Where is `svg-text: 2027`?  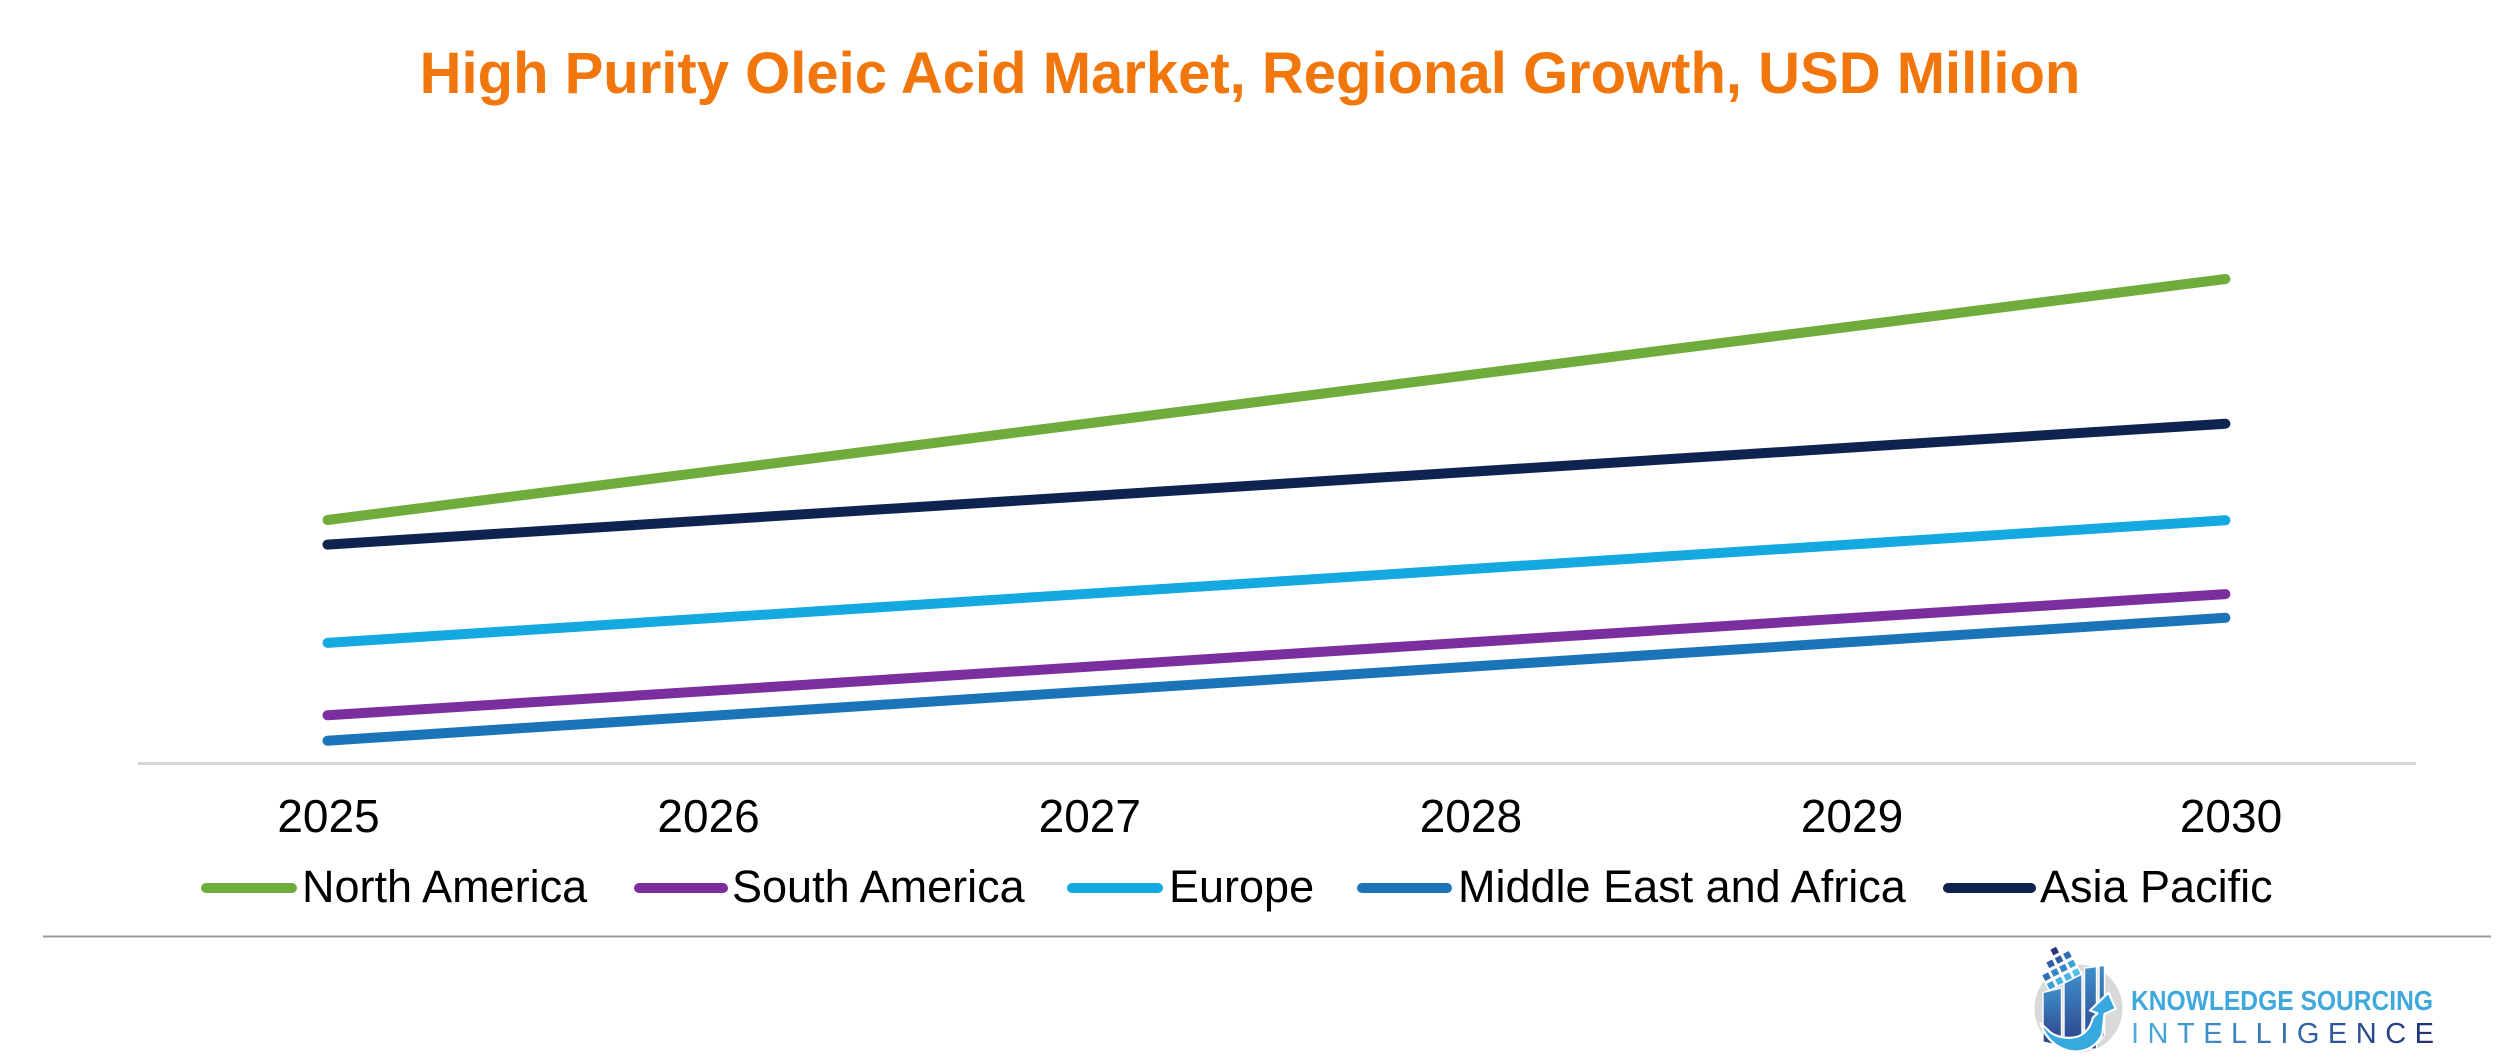 svg-text: 2027 is located at coordinates (1090, 816).